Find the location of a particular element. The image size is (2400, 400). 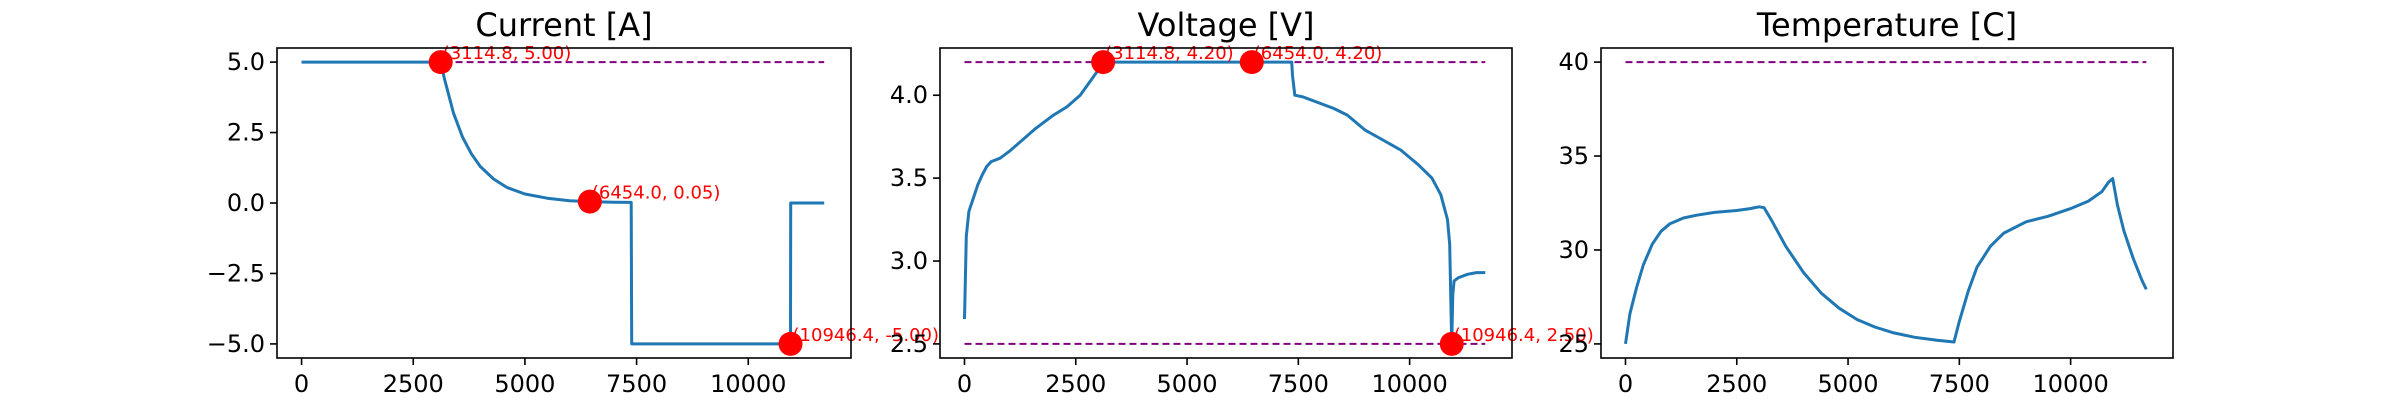

chart-title: Voltage [V] is located at coordinates (1225, 25).